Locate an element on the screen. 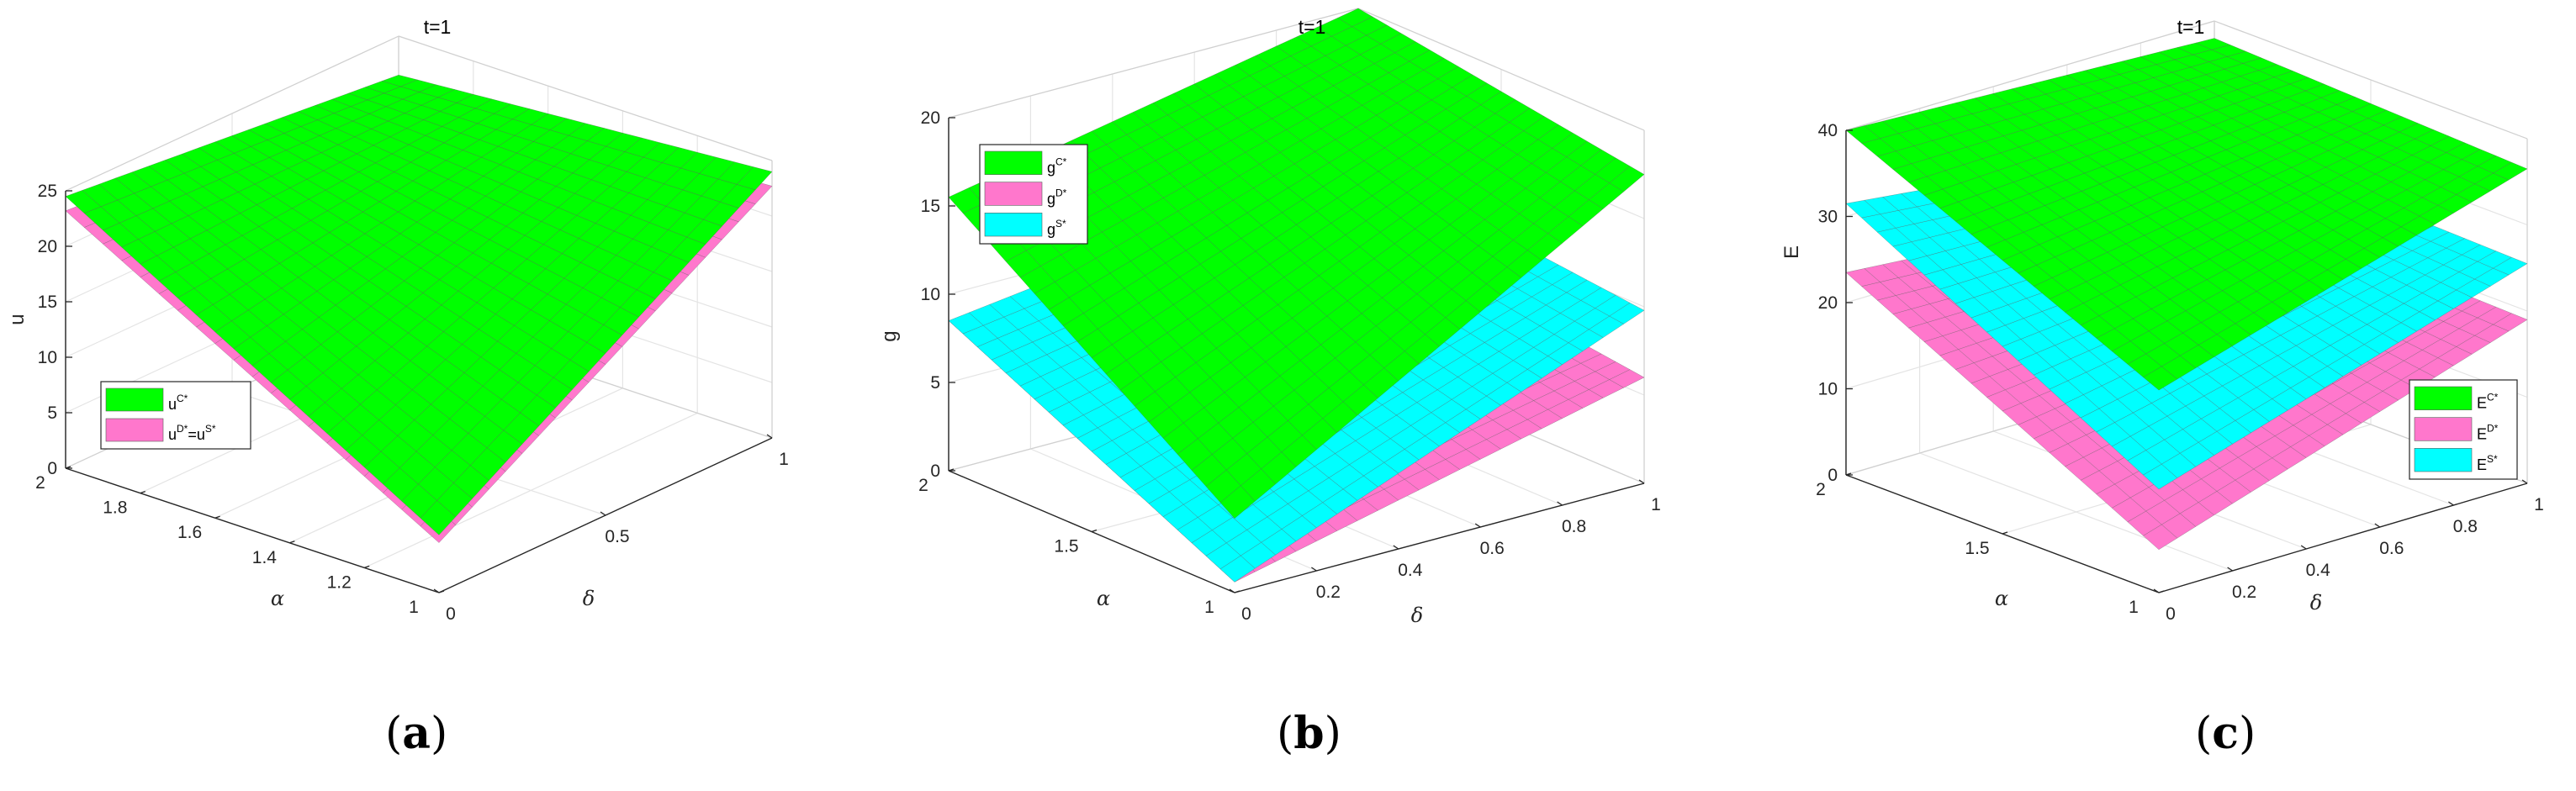 The width and height of the screenshot is (2576, 791). z-axis-label: E is located at coordinates (1791, 252).